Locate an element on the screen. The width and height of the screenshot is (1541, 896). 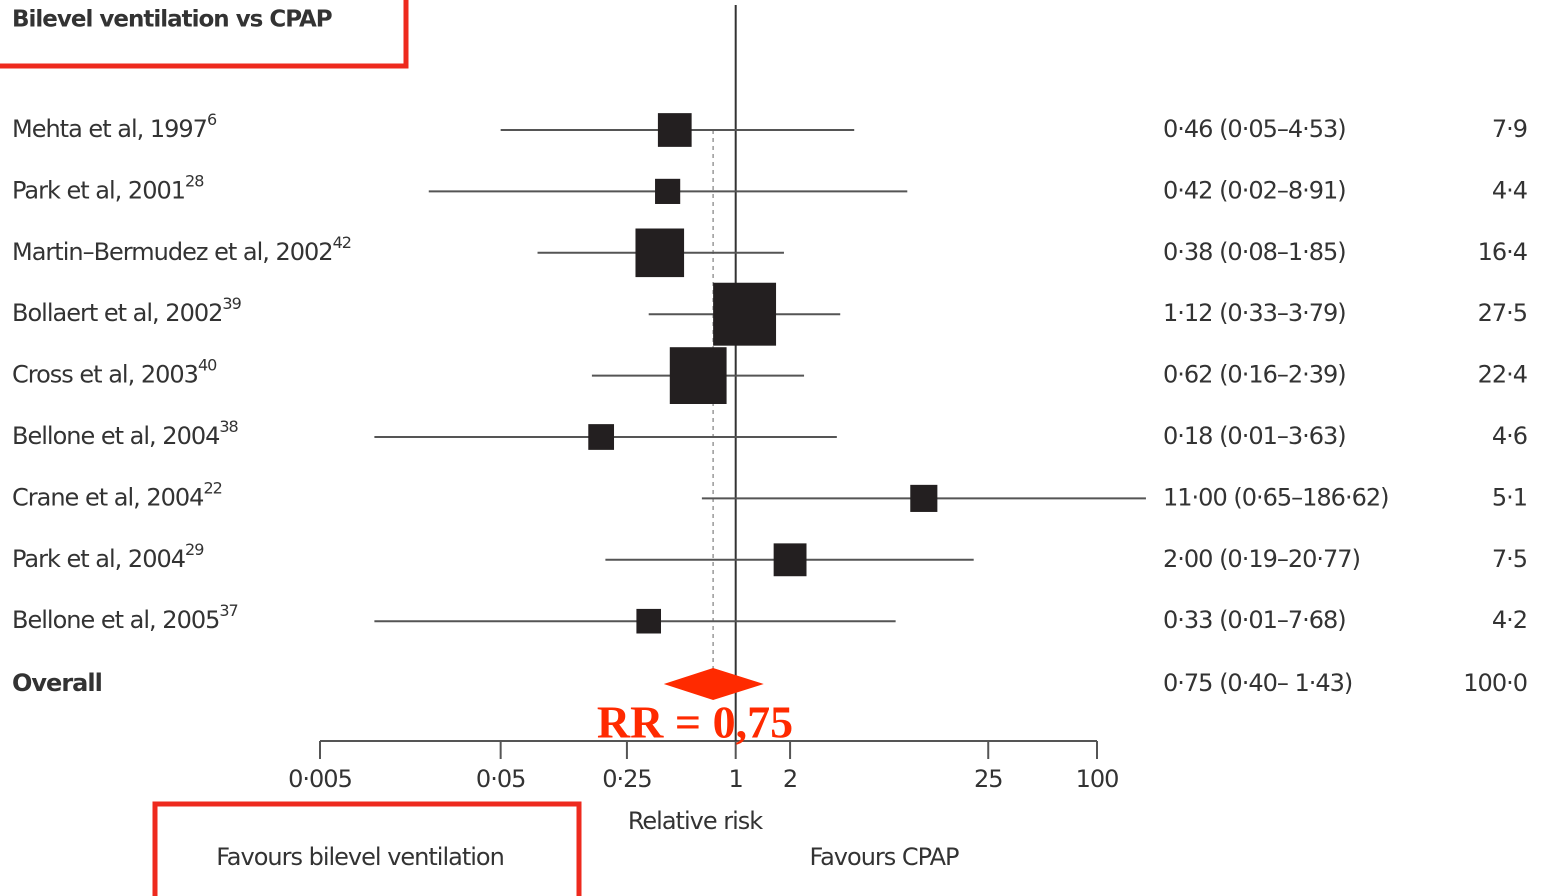
note-box is located at coordinates (367, 848).